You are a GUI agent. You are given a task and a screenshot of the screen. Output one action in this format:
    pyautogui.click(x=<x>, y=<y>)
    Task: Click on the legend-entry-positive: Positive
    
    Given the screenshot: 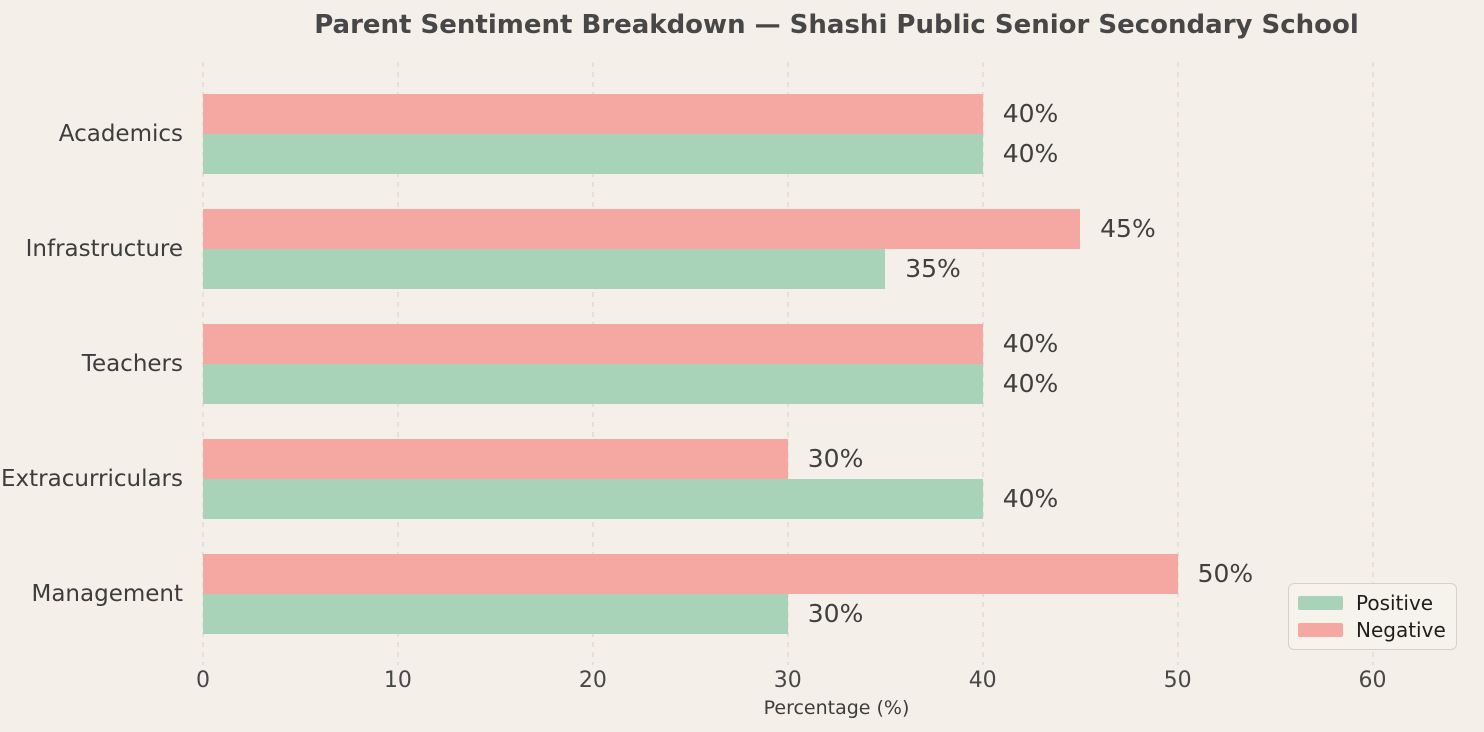 What is the action you would take?
    pyautogui.click(x=1371, y=603)
    